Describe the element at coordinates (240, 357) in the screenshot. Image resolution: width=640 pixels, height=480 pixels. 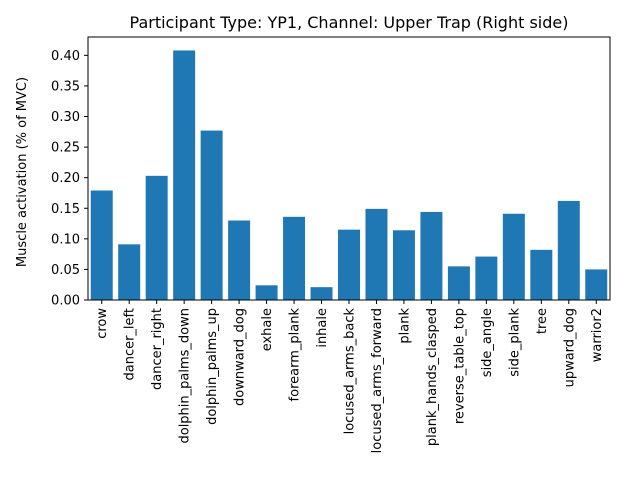
I see `x-tick-label: downward_dog` at that location.